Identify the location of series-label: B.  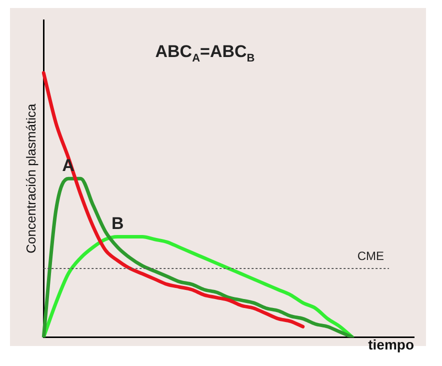
(118, 223).